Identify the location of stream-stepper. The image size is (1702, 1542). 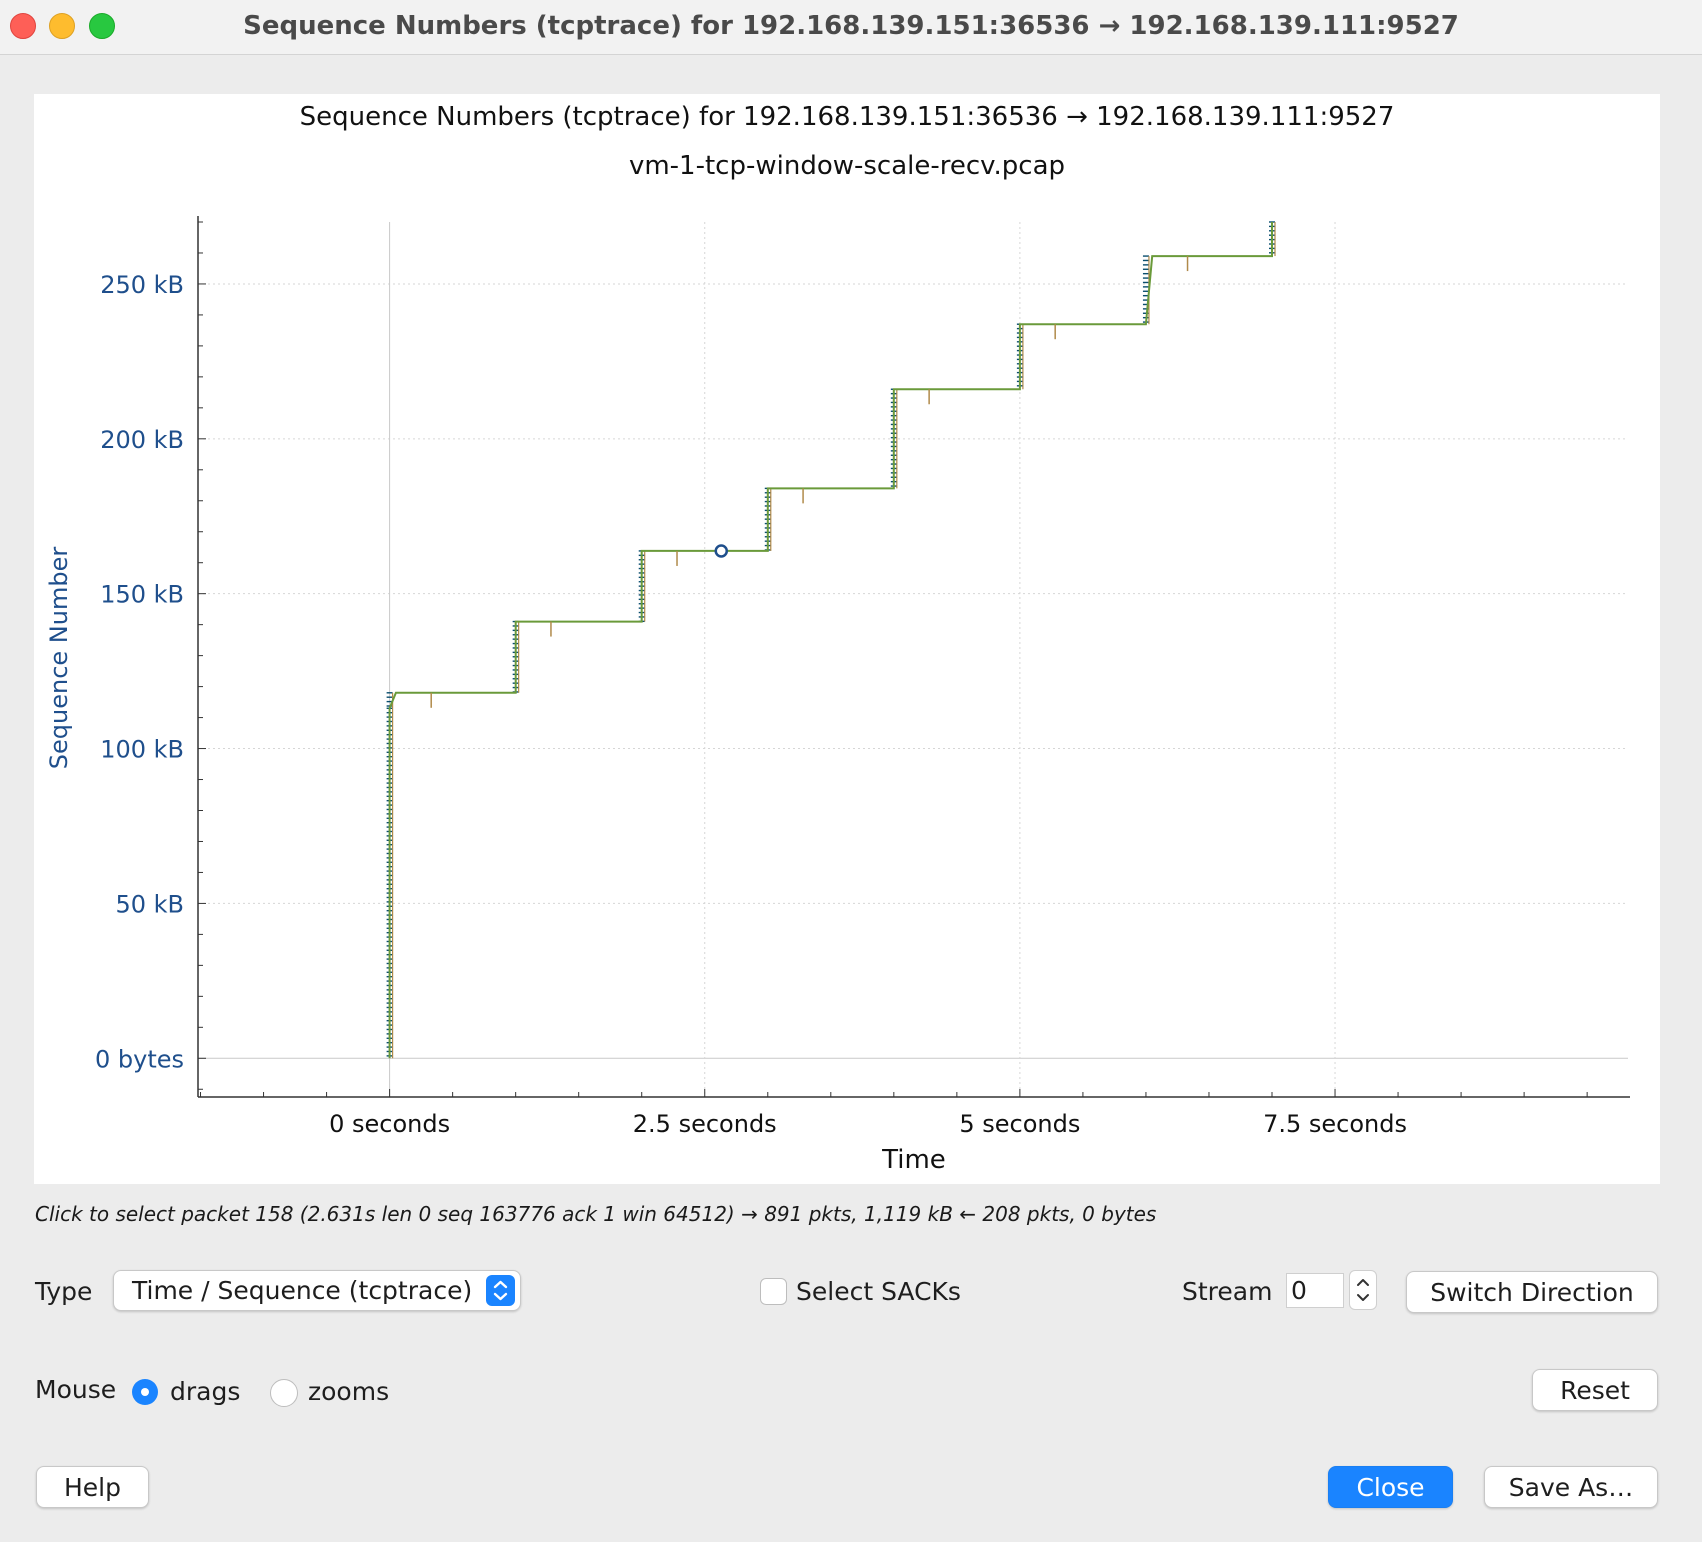
(1363, 1290).